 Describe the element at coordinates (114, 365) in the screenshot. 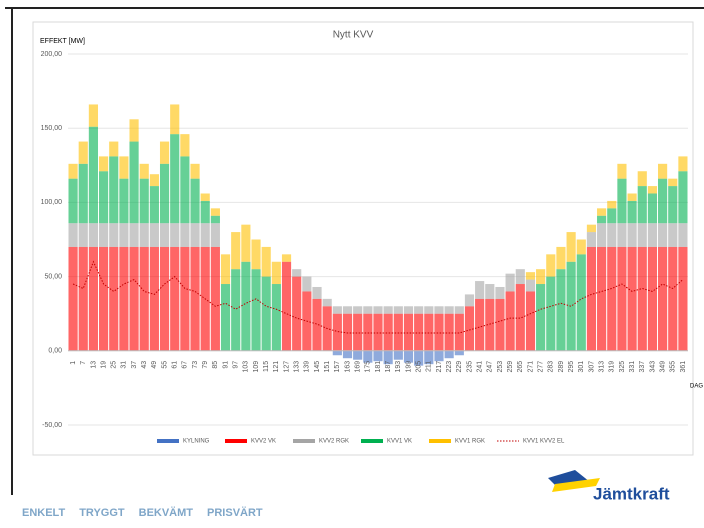

I see `x-tick-label: 25` at that location.